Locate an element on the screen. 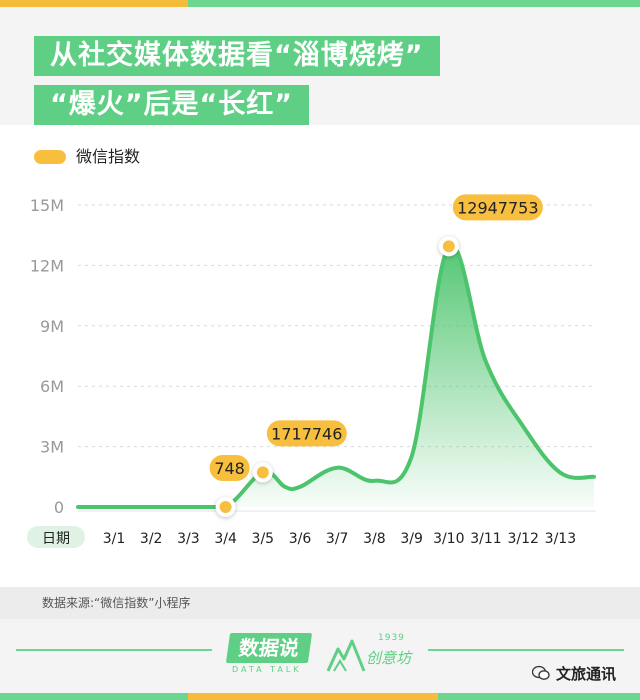 Image resolution: width=640 pixels, height=700 pixels. title-line-1: 从社交媒体数据看“淄博烧烤” is located at coordinates (237, 56).